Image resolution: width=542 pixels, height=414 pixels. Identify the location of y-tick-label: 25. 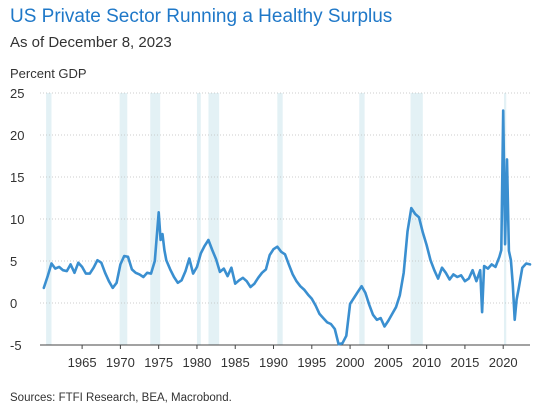
(17, 93).